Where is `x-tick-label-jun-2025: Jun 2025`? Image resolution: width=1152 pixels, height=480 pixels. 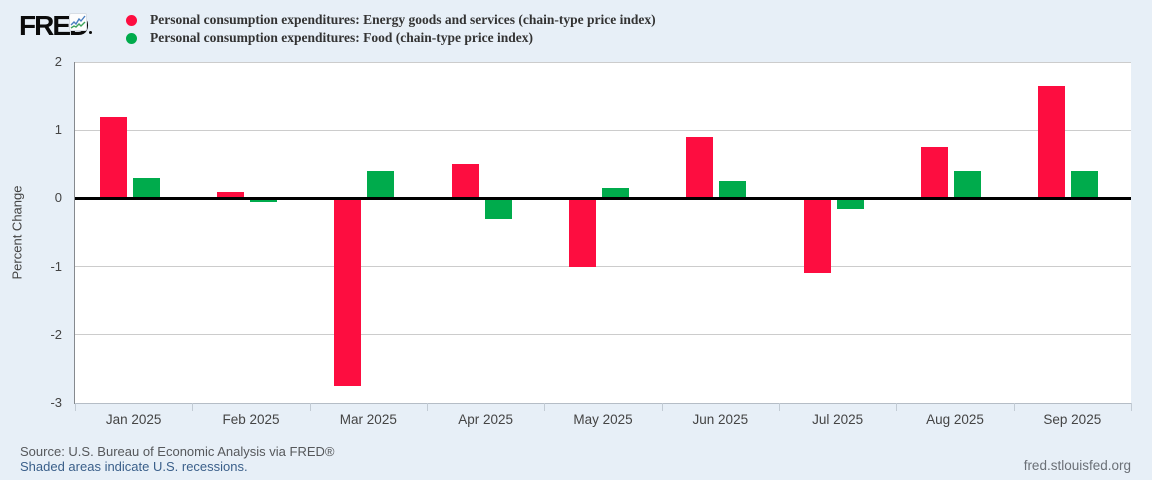 x-tick-label-jun-2025: Jun 2025 is located at coordinates (720, 419).